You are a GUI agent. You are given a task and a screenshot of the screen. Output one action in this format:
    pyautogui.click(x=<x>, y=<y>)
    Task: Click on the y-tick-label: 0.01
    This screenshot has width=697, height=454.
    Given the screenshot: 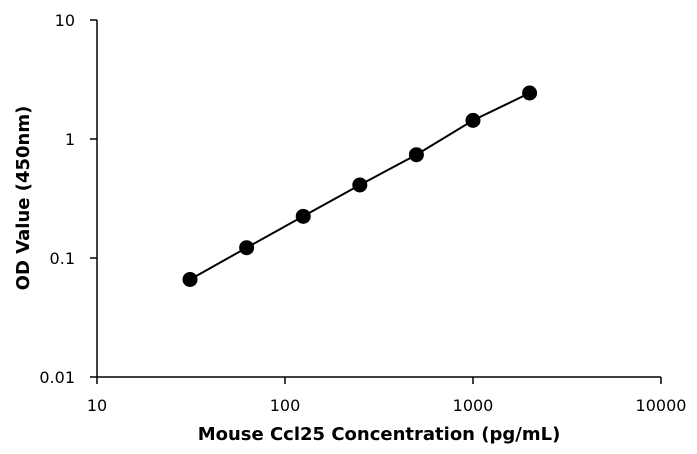 What is the action you would take?
    pyautogui.click(x=57, y=377)
    